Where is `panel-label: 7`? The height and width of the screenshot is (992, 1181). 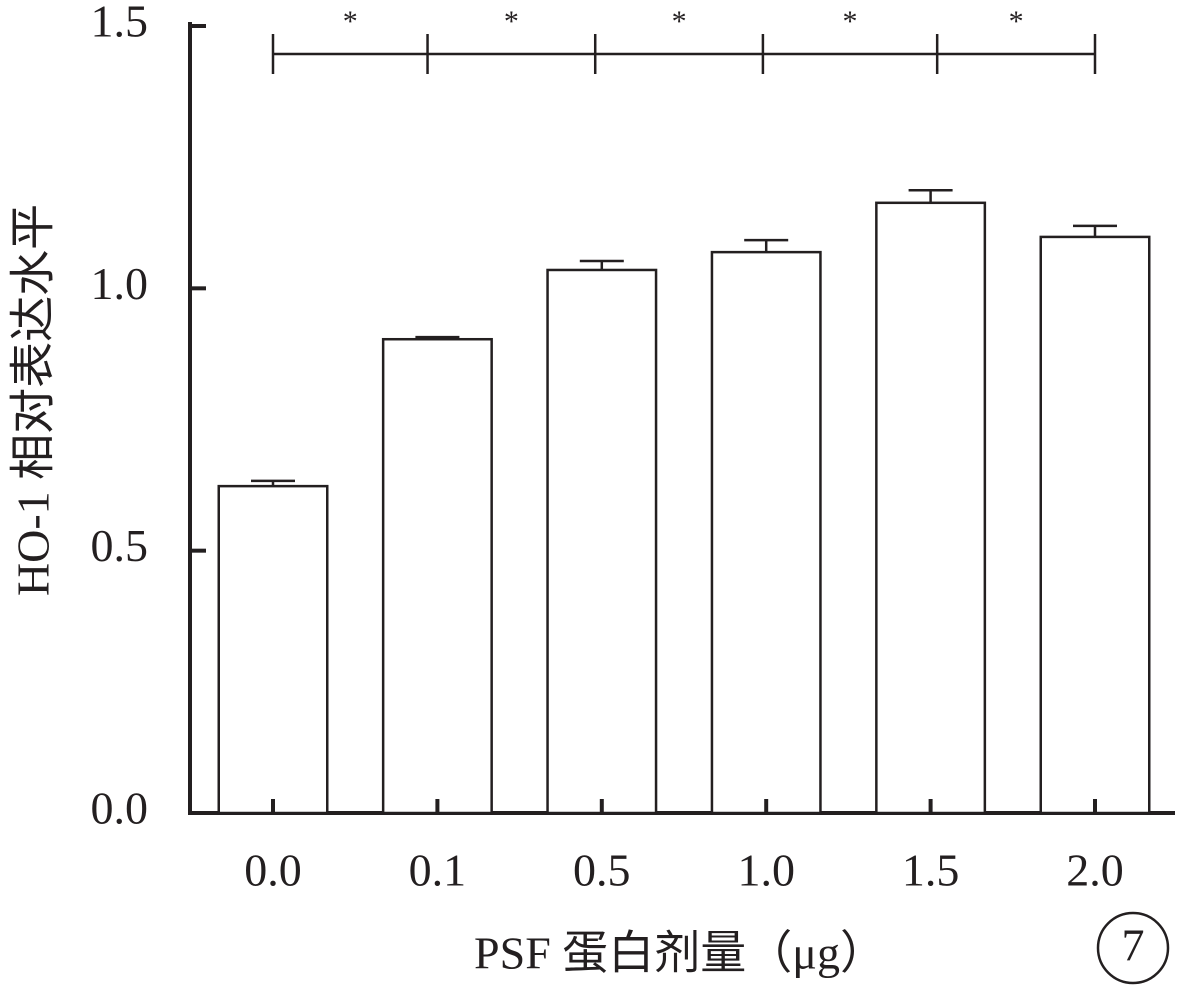
panel-label: 7 is located at coordinates (1133, 945).